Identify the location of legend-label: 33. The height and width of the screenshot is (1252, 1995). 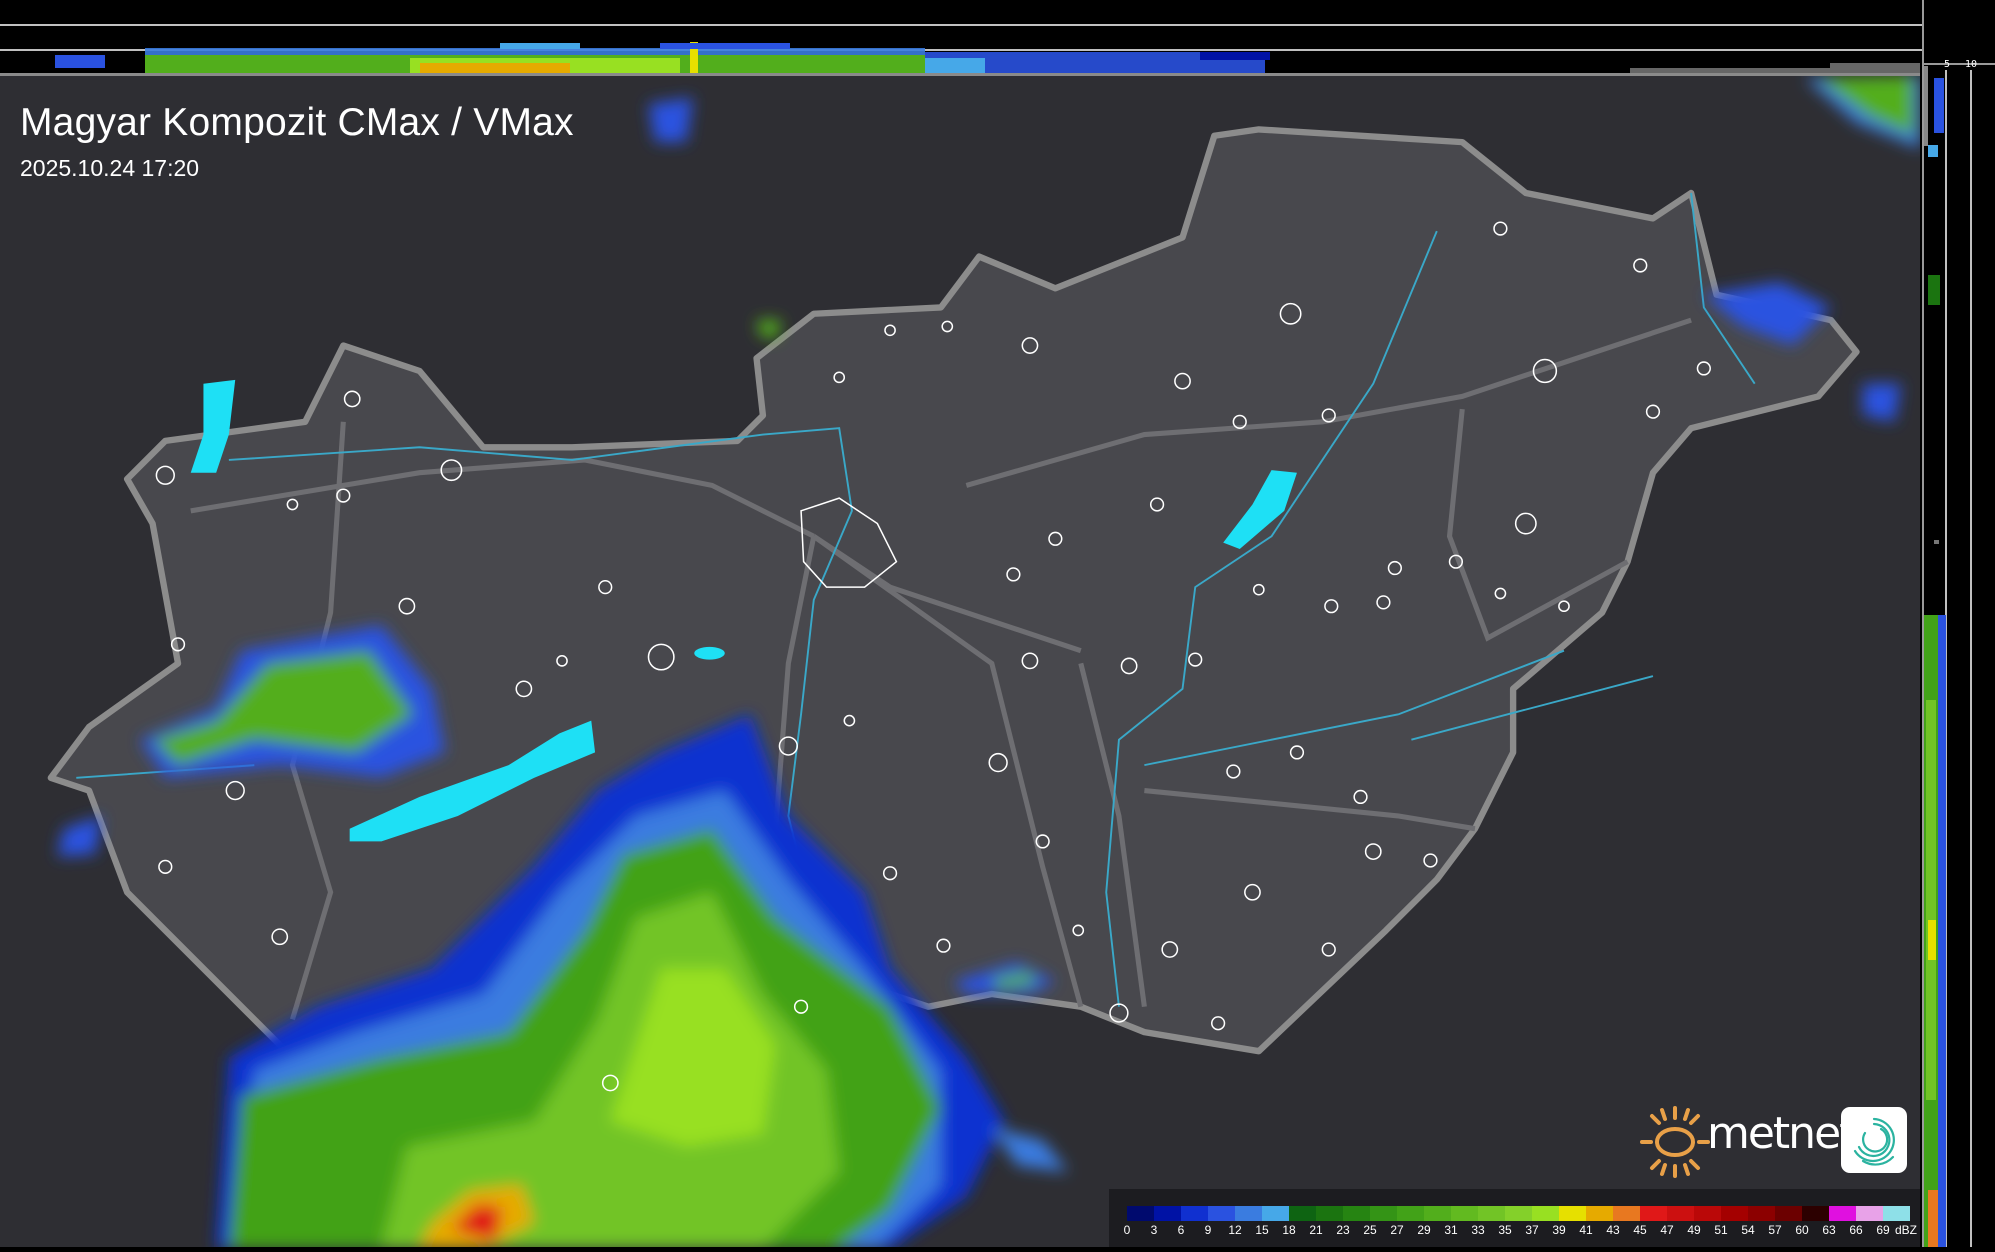
(1478, 1230).